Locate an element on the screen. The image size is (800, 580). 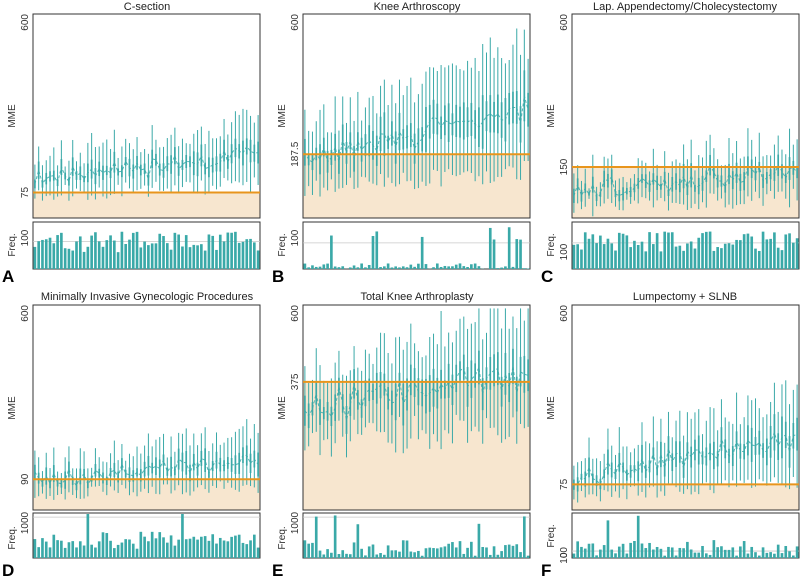
panel-f-freq-frame is located at coordinates (685, 535).